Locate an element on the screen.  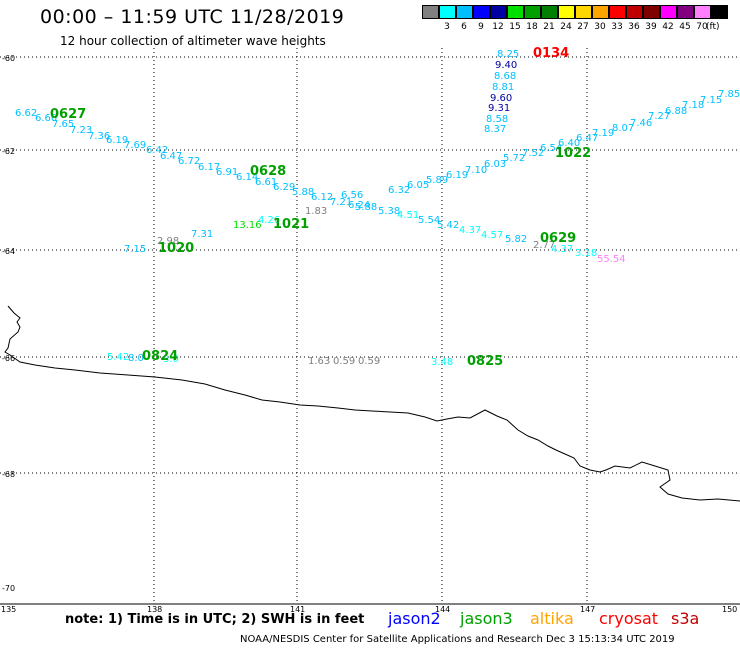
pass-time-label: 0134 is located at coordinates (551, 53).